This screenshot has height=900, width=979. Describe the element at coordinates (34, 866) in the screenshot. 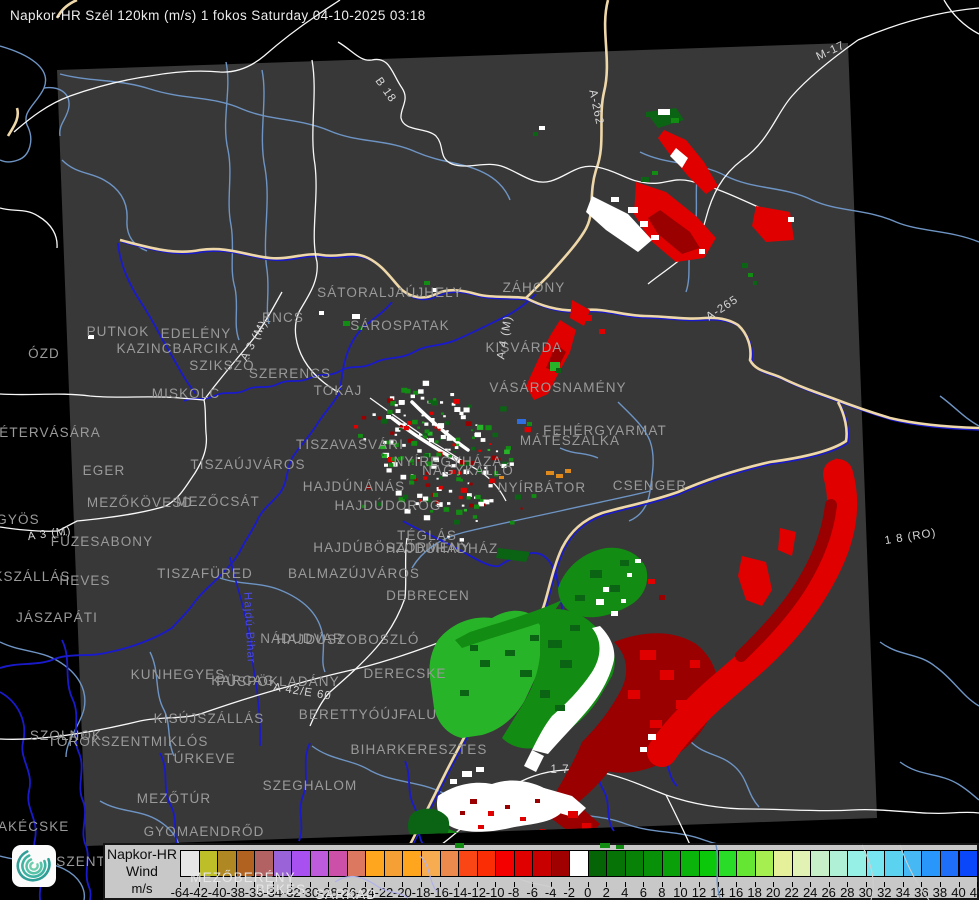

I see `app-logo` at that location.